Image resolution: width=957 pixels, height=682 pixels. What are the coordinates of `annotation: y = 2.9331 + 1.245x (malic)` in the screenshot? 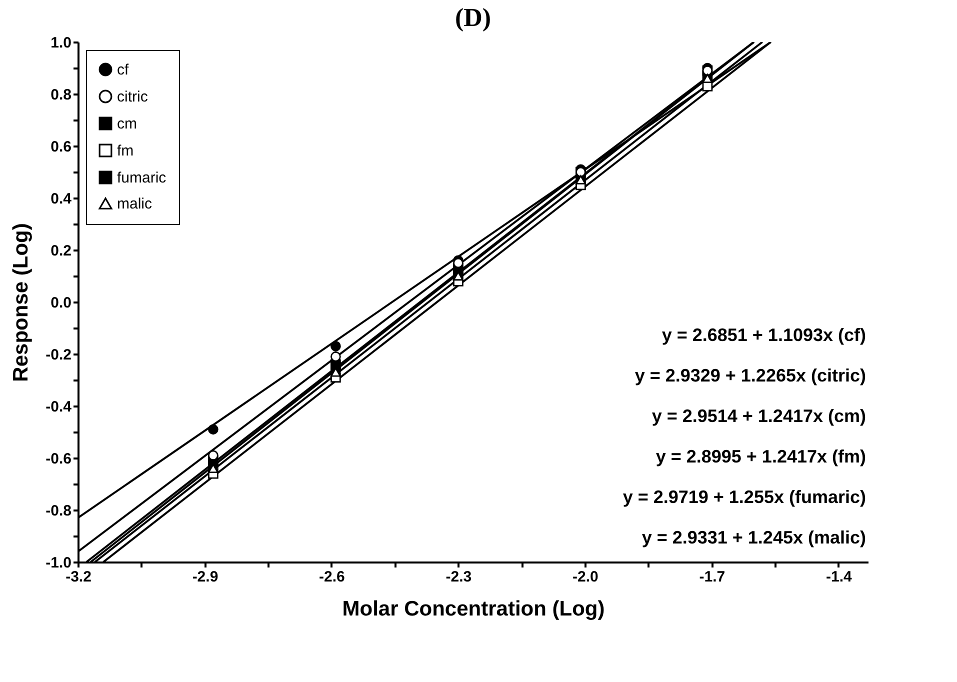 It's located at (754, 538).